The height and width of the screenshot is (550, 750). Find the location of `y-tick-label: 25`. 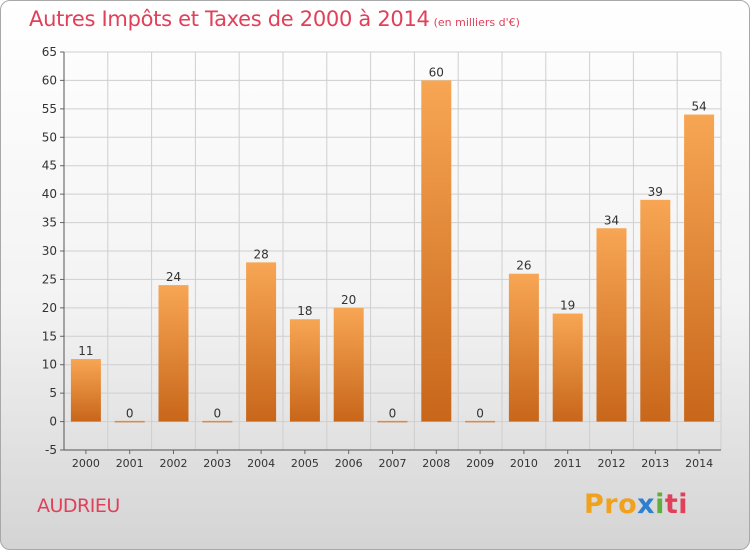

y-tick-label: 25 is located at coordinates (49, 279).